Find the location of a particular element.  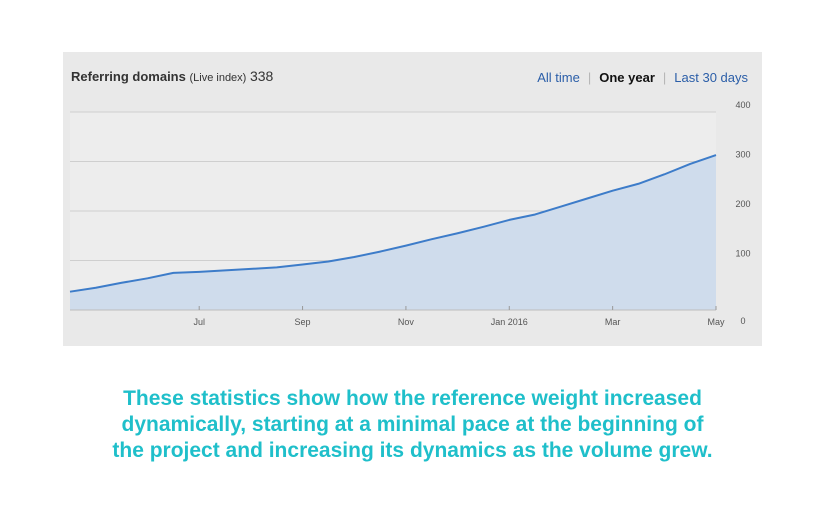

y-tick-label: 100 is located at coordinates (742, 254).